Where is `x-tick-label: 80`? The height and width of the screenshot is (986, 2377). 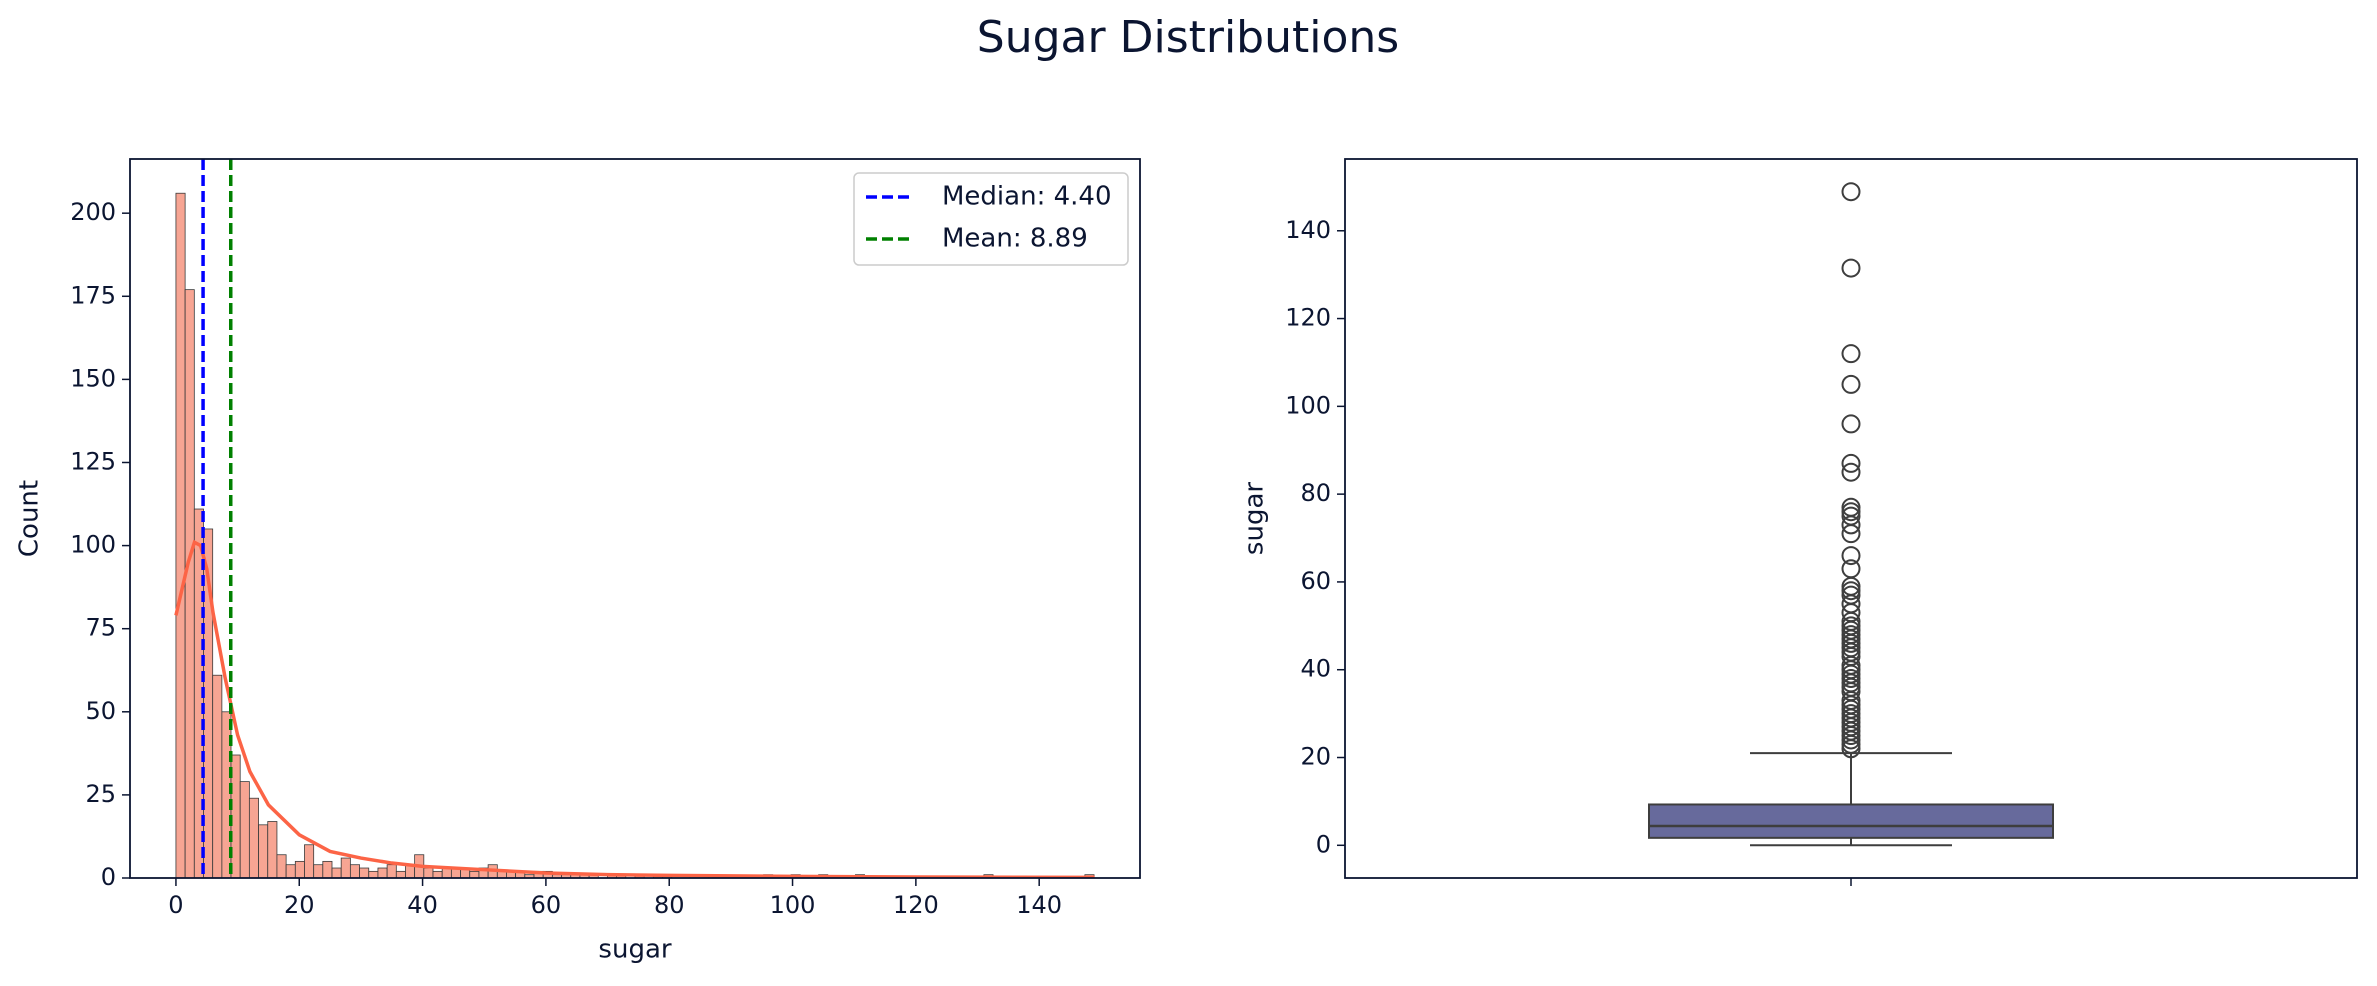
x-tick-label: 80 is located at coordinates (669, 905).